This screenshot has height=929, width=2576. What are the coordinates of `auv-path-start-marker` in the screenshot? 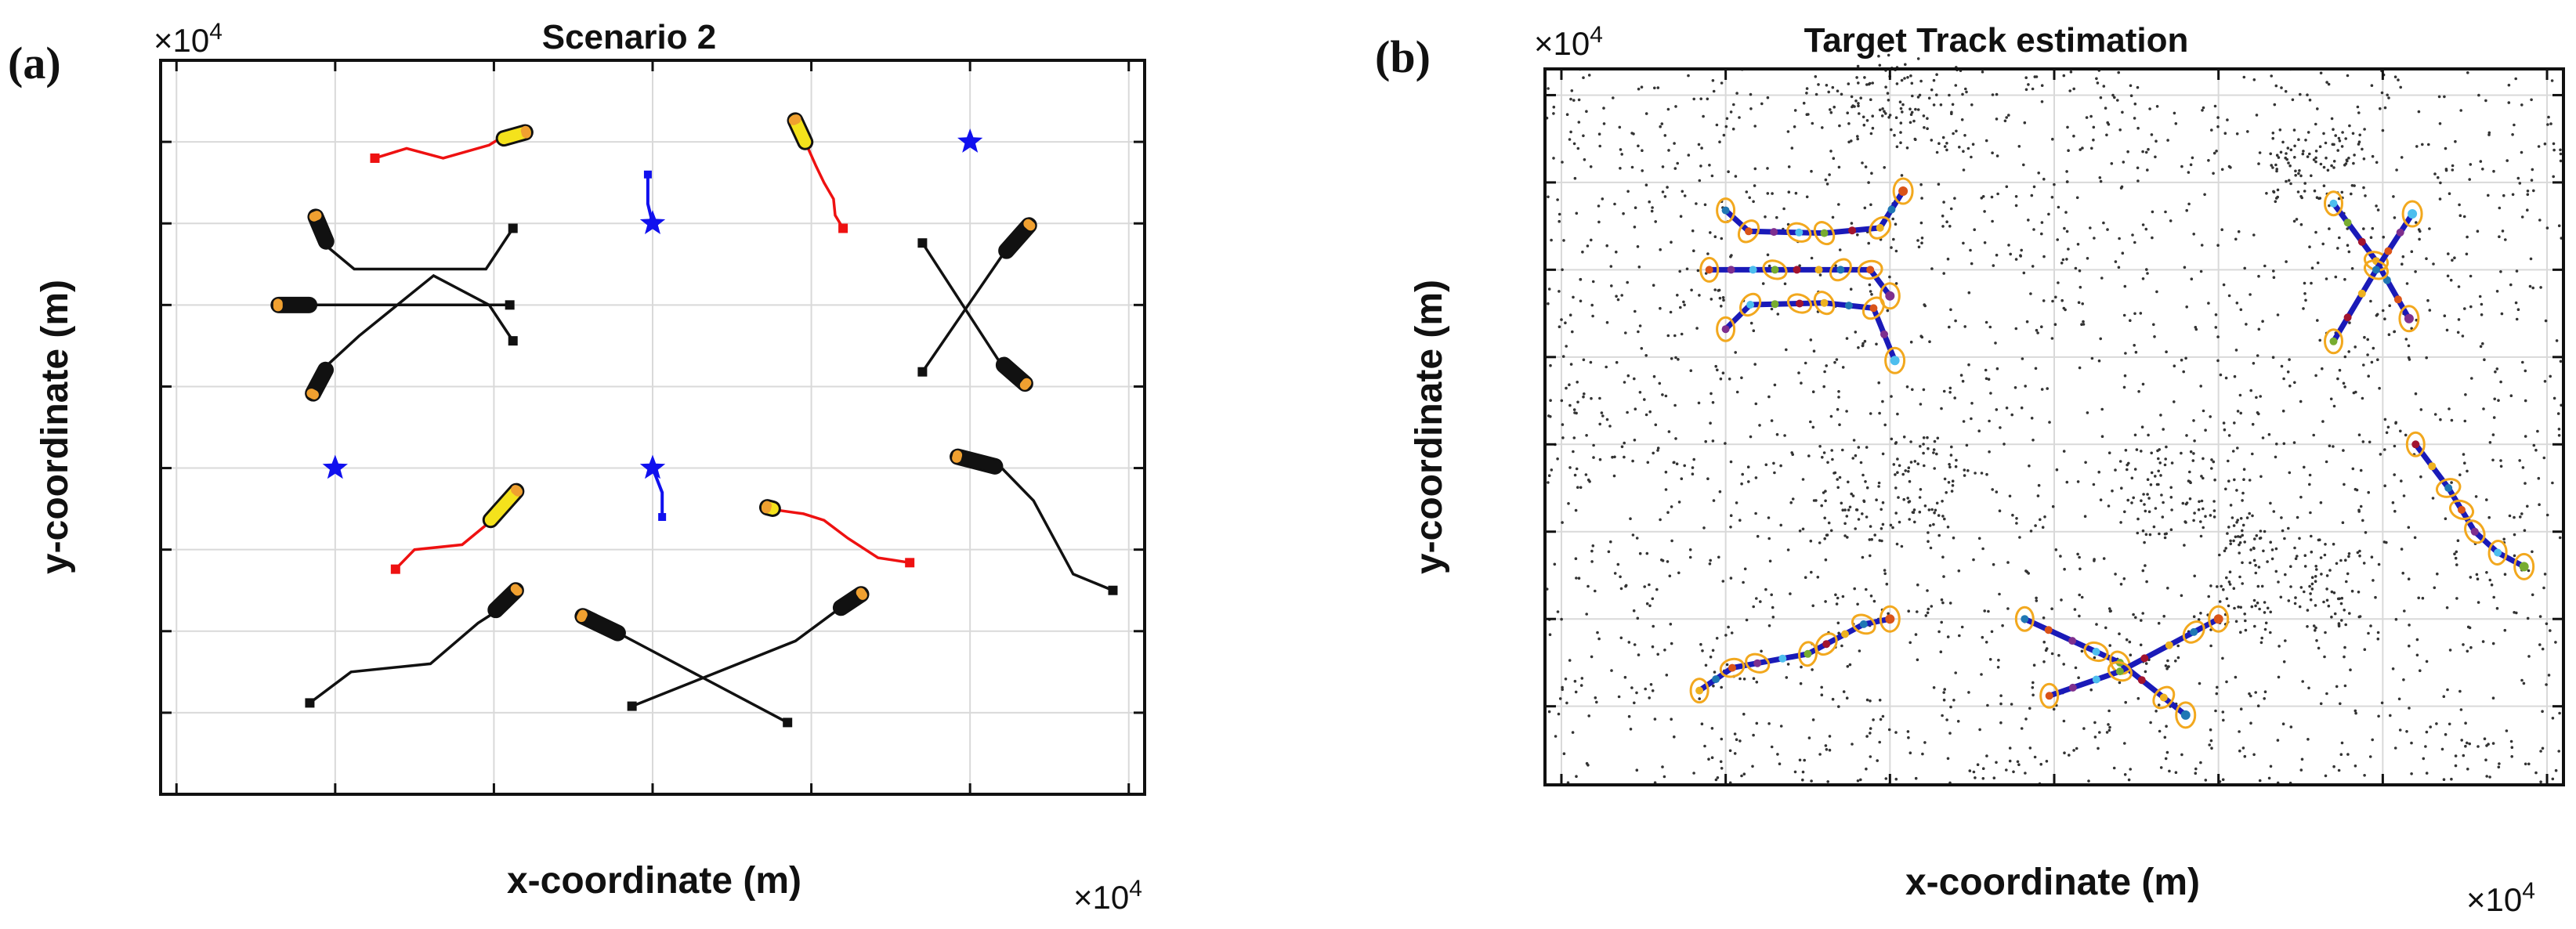 It's located at (843, 228).